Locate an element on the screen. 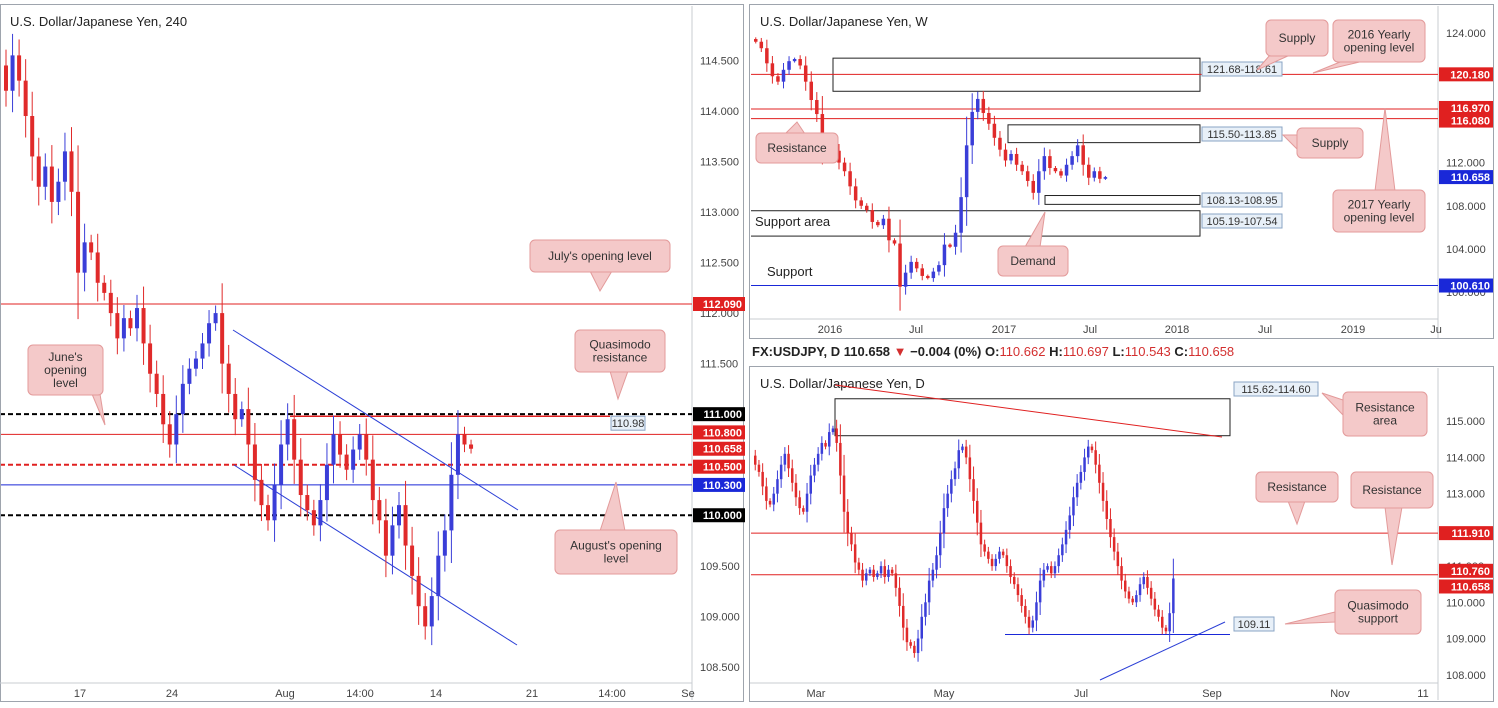  callout-weekly-resistance-box is located at coordinates (797, 148).